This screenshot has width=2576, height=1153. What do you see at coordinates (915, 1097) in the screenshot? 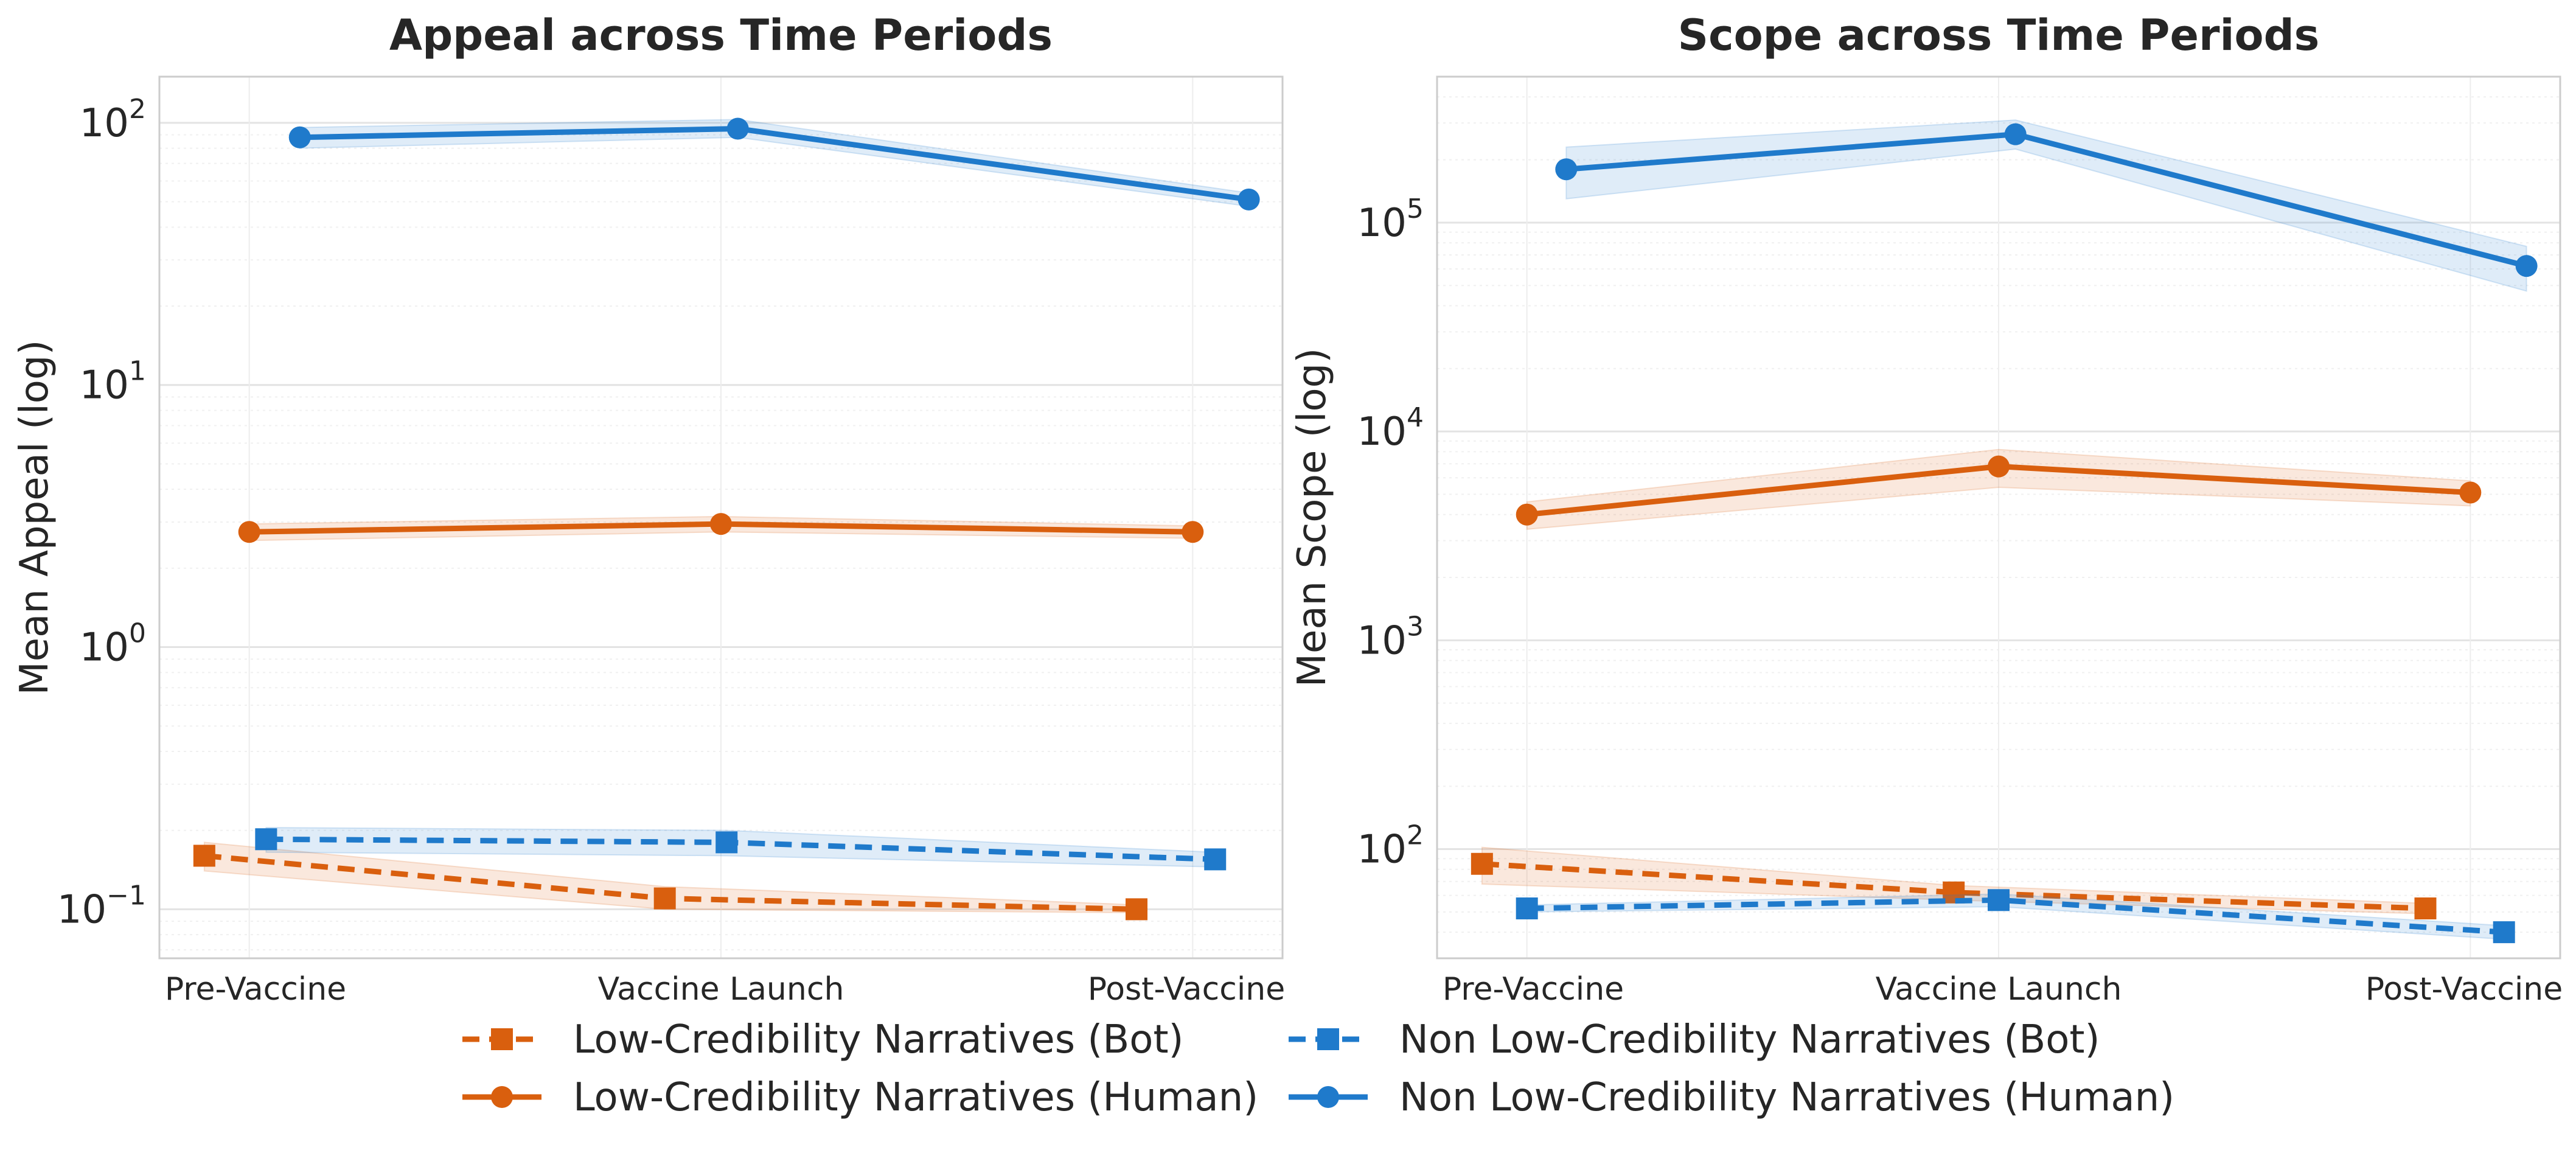
I see `legend-label: Low-Credibility Narratives (Human)` at bounding box center [915, 1097].